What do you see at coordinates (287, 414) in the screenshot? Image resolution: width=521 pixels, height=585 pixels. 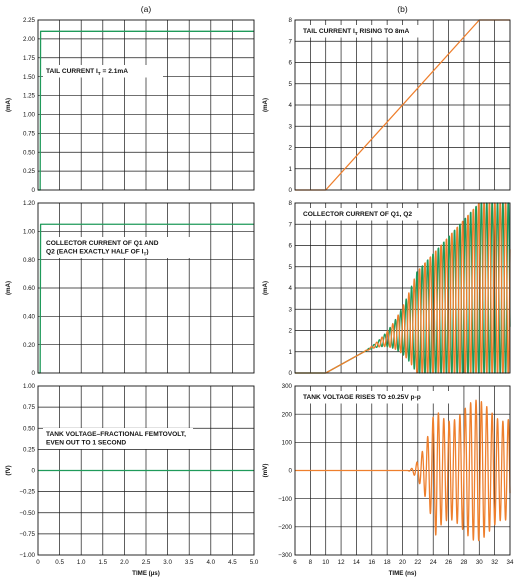 I see `y-tick-label: 200` at bounding box center [287, 414].